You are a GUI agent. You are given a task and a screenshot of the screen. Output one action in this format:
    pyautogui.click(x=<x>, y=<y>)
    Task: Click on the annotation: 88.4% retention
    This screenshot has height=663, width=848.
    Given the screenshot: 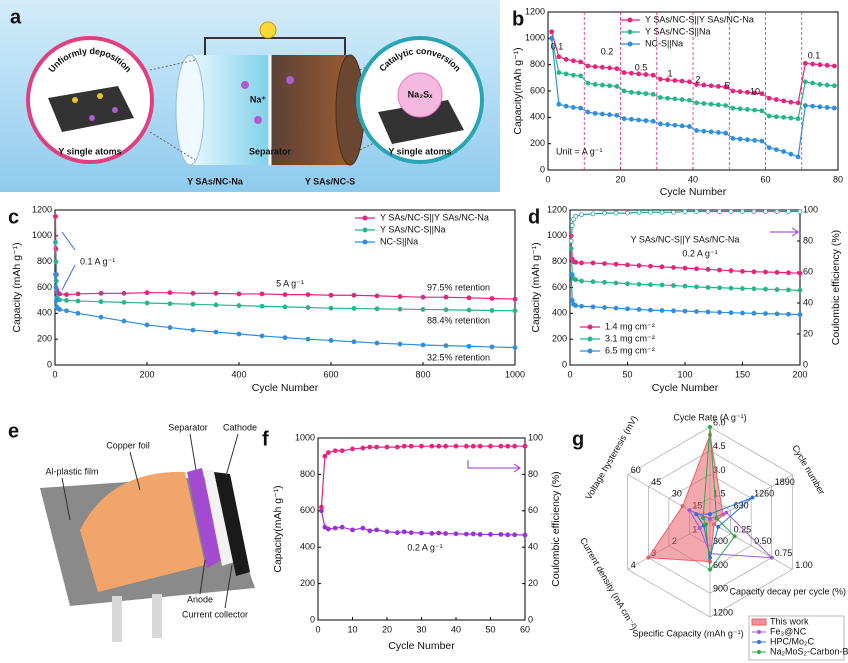 What is the action you would take?
    pyautogui.click(x=458, y=320)
    